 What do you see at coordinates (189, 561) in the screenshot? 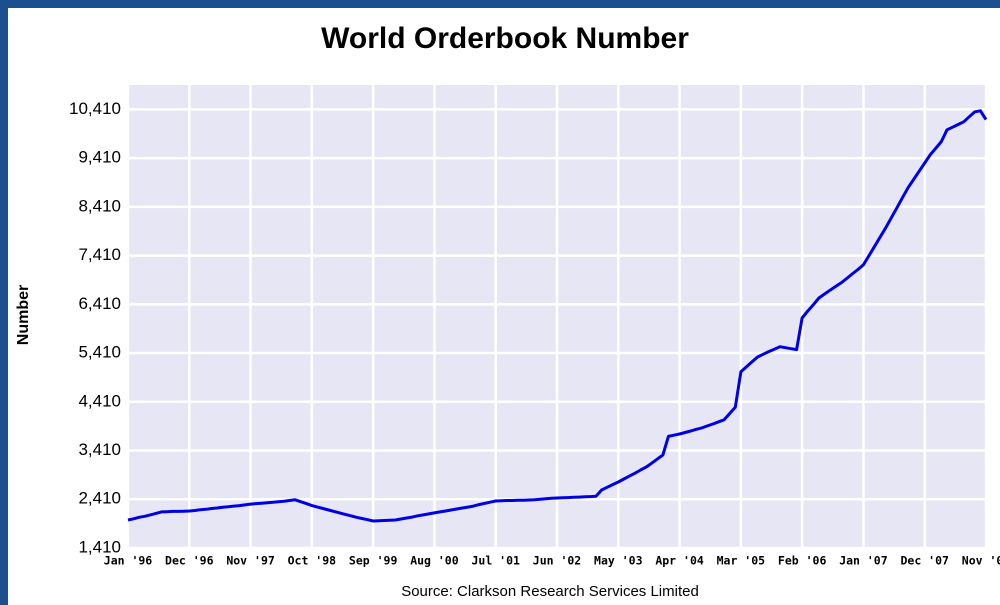
I see `x-tick-label: Dec '96` at bounding box center [189, 561].